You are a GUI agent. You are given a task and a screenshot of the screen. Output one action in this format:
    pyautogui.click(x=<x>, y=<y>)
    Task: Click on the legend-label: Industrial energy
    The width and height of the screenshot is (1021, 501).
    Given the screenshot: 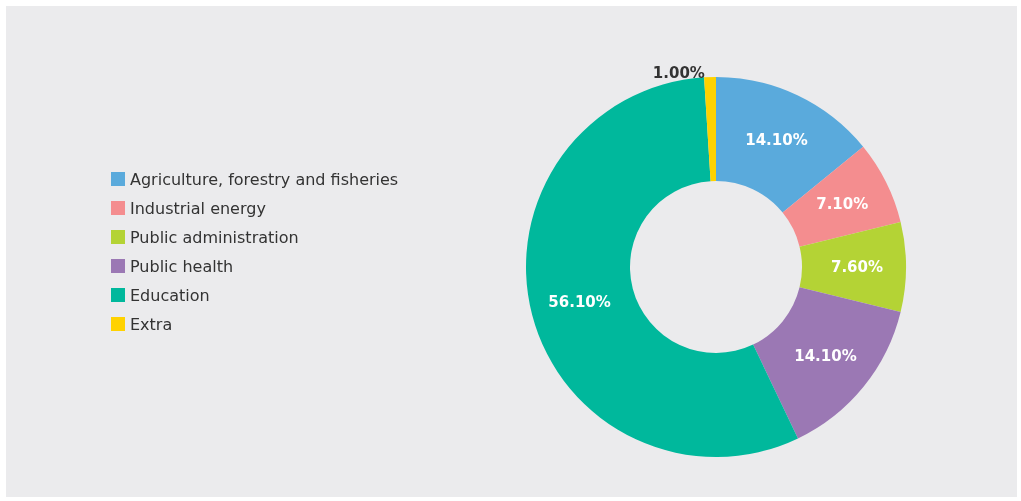 What is the action you would take?
    pyautogui.click(x=198, y=208)
    